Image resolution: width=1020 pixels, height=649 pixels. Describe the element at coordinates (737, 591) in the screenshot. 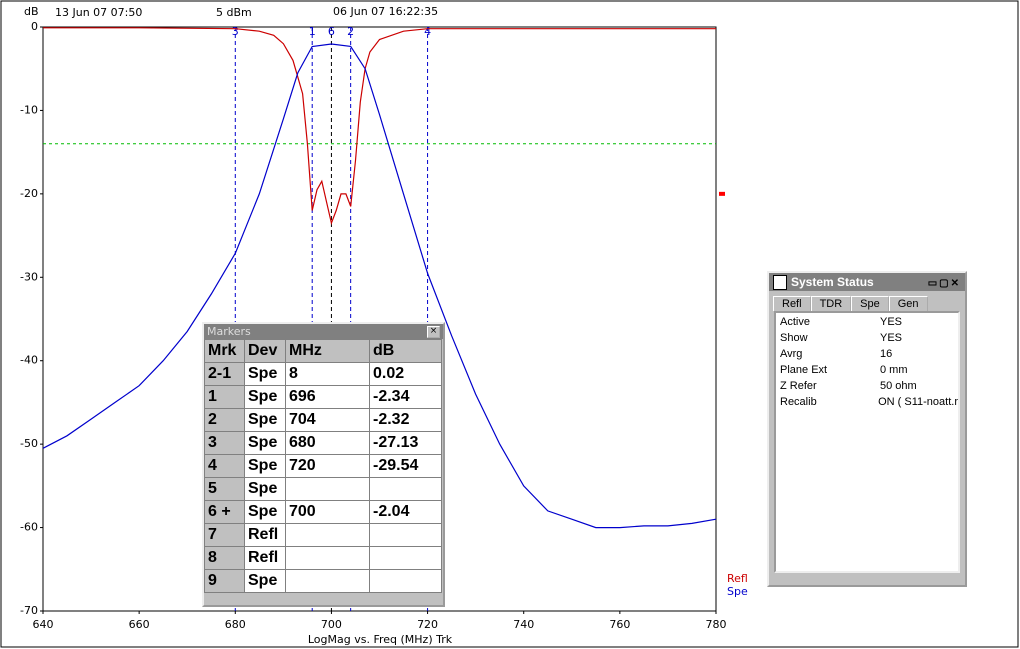

I see `legend-entry: Spe` at that location.